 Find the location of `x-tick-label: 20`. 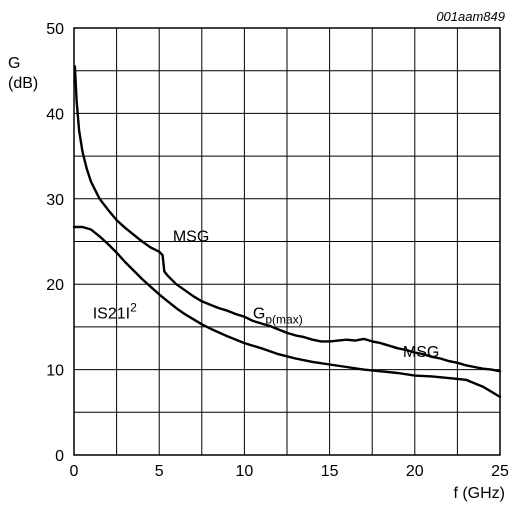

x-tick-label: 20 is located at coordinates (415, 471).